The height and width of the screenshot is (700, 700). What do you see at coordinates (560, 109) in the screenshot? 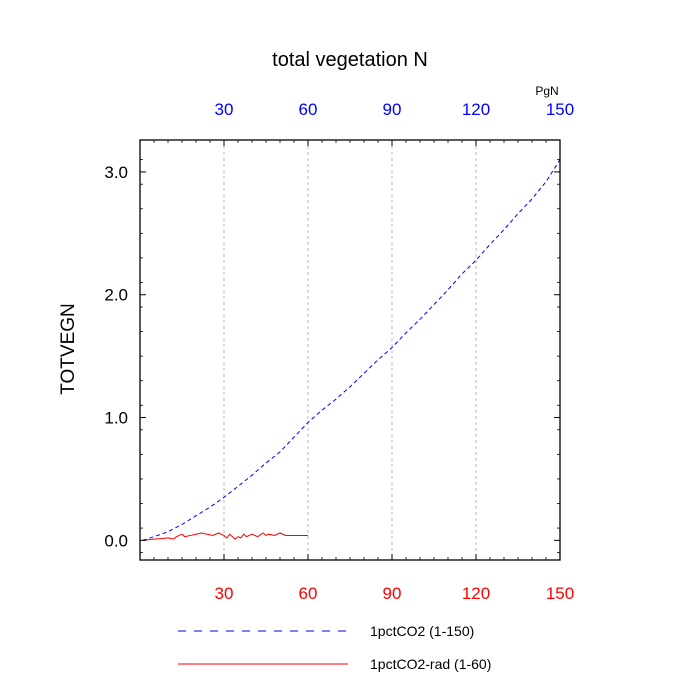
I see `x-tick-label-top: 150` at bounding box center [560, 109].